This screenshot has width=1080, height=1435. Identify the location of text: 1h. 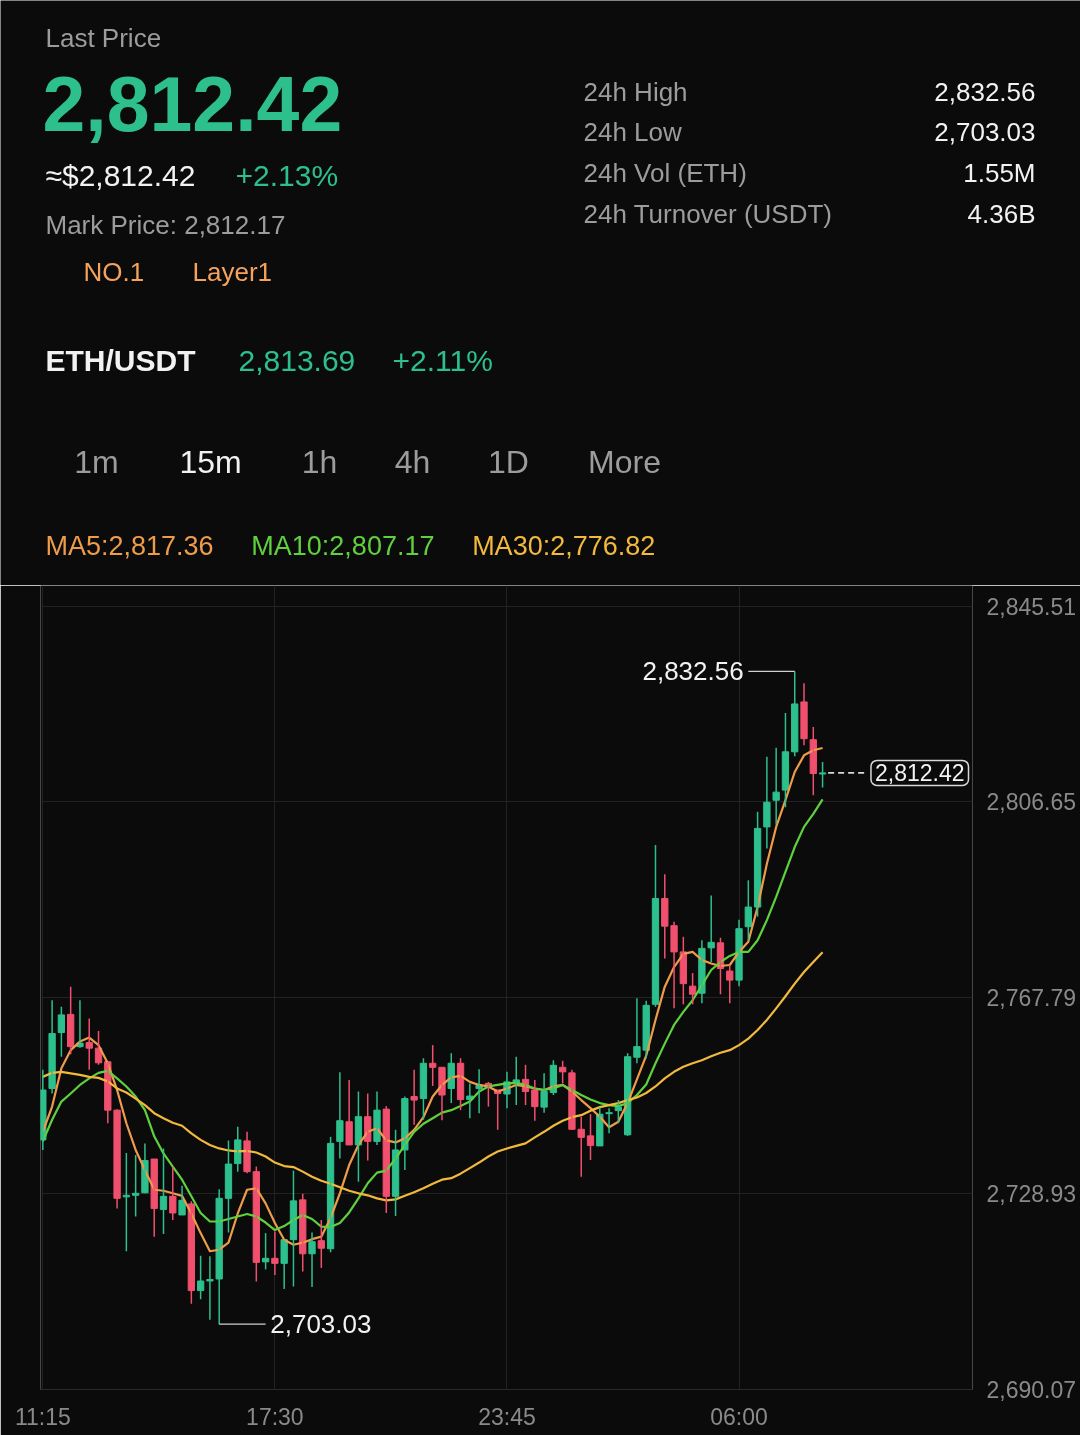
(319, 461).